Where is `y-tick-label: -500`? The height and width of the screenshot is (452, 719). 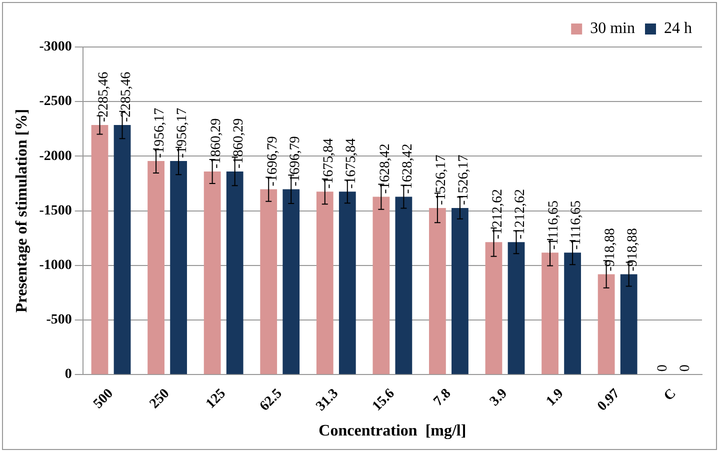
y-tick-label: -500 is located at coordinates (59, 320).